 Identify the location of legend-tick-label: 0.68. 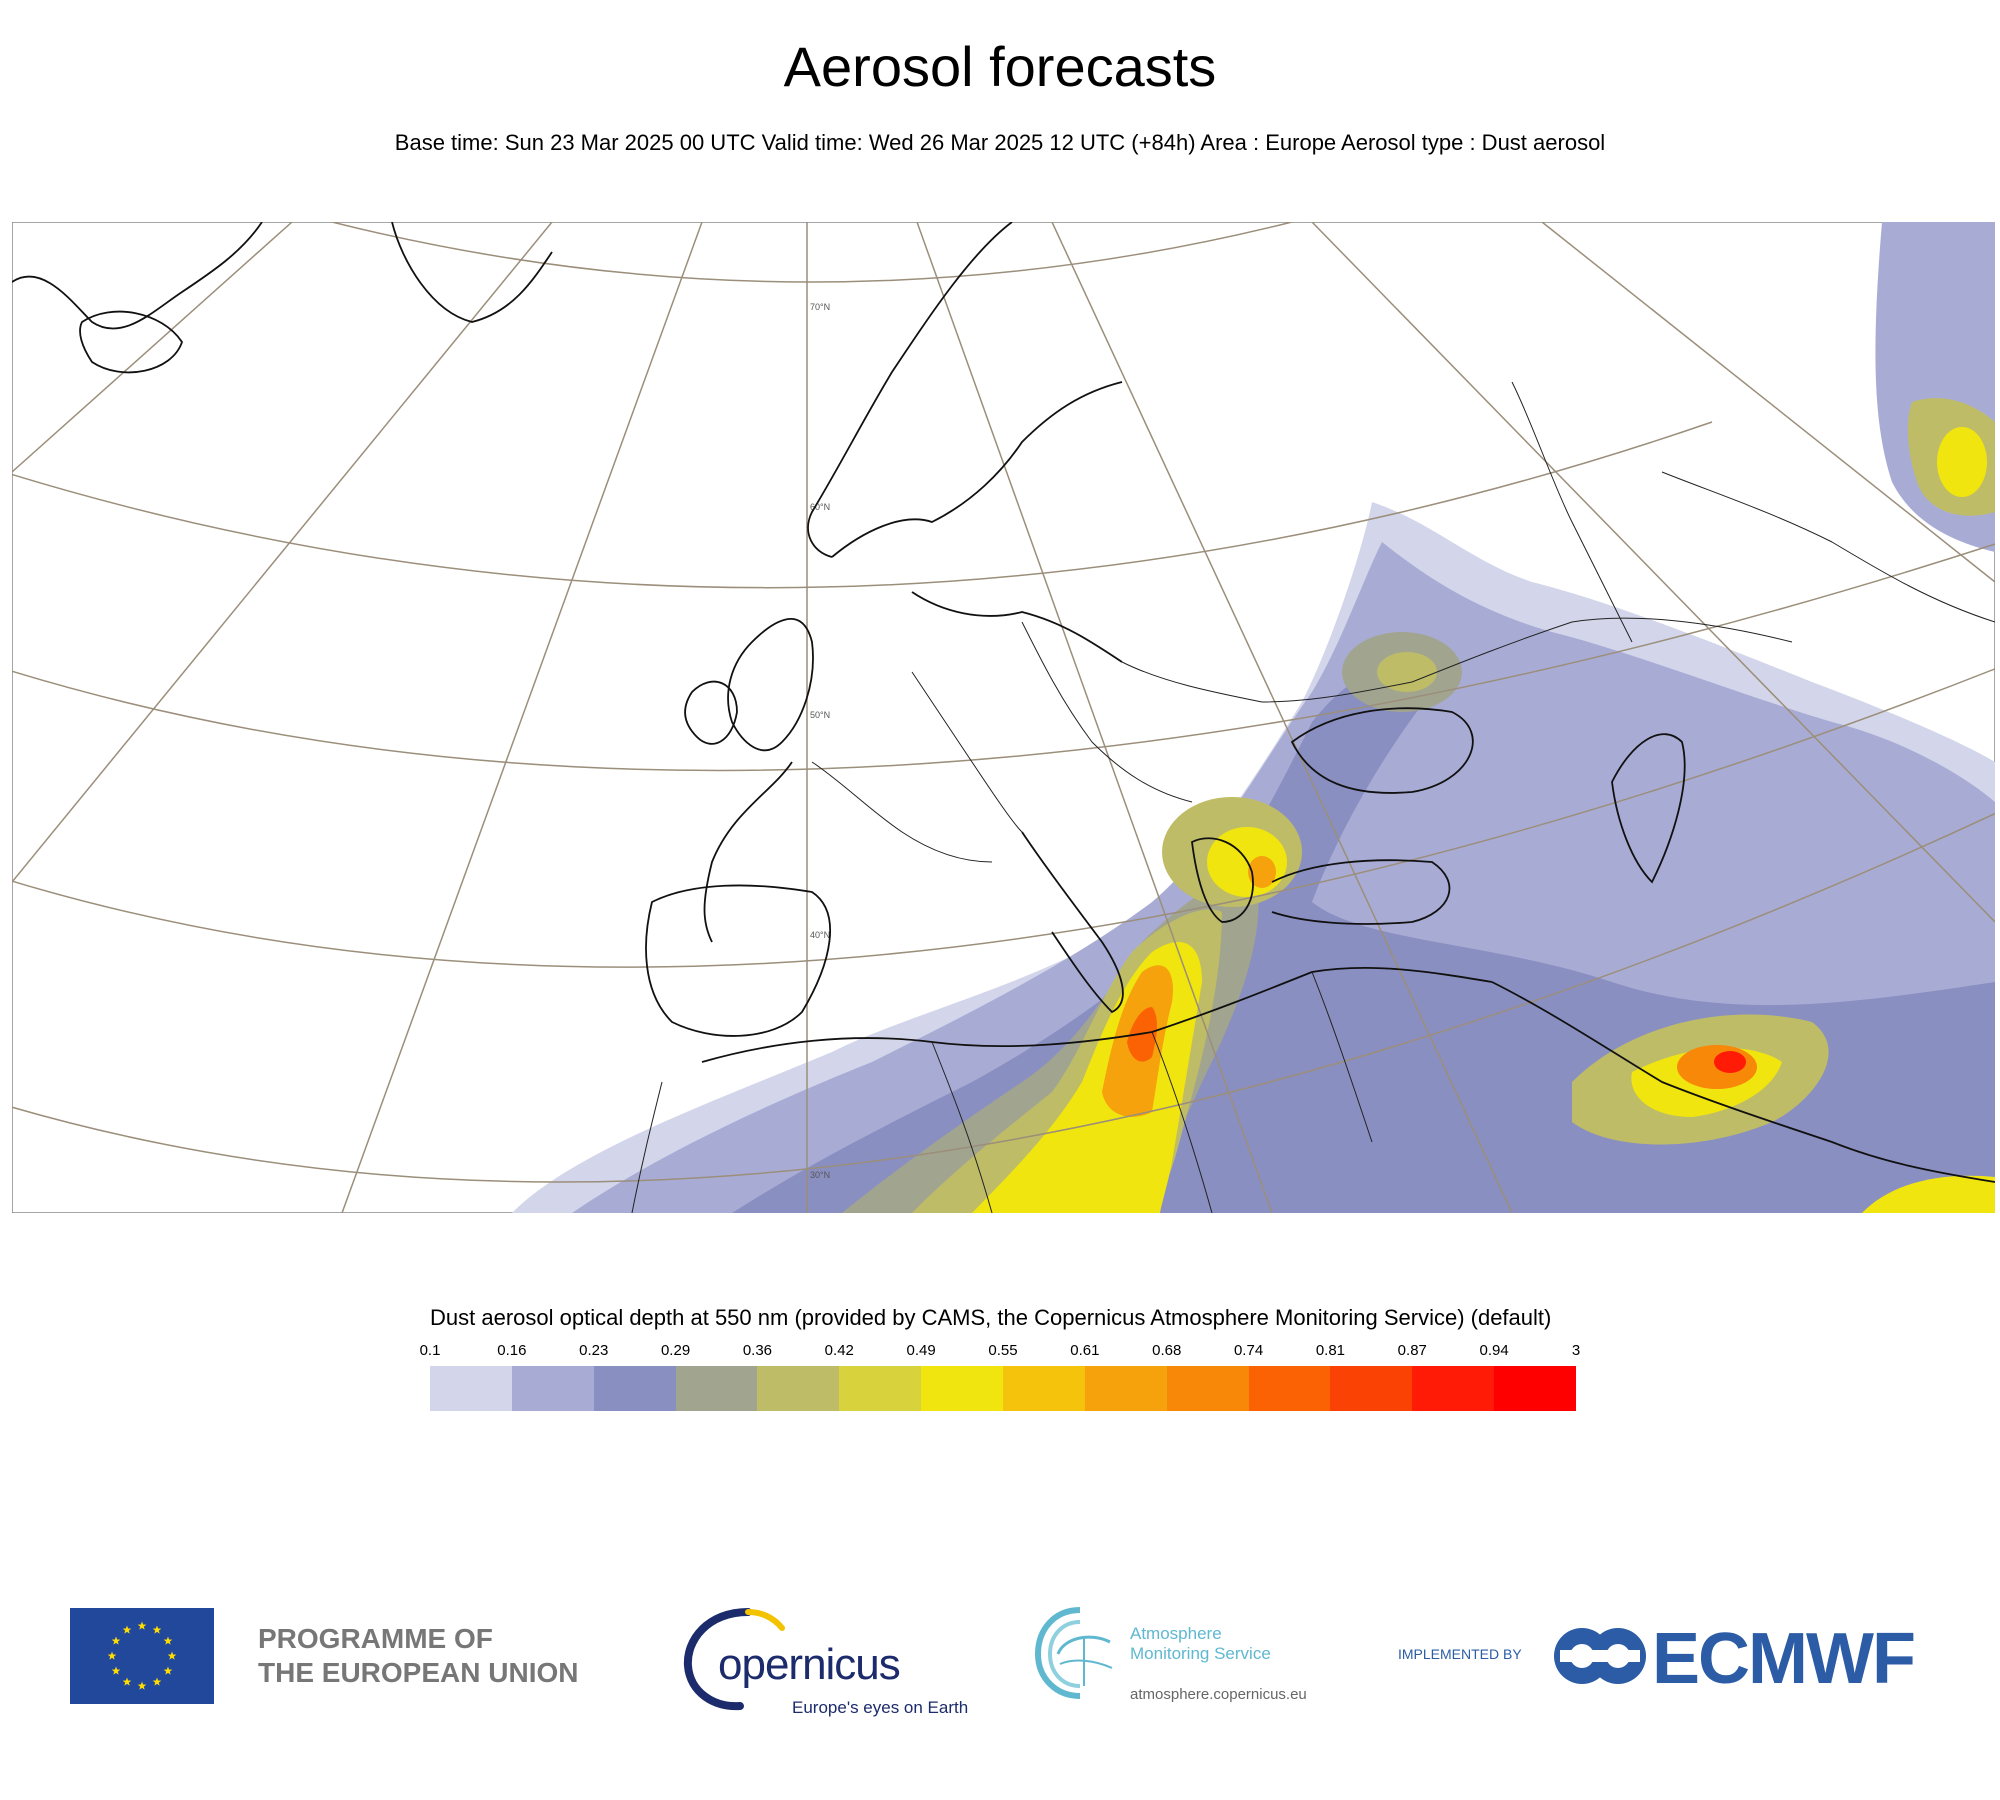
(1167, 1350).